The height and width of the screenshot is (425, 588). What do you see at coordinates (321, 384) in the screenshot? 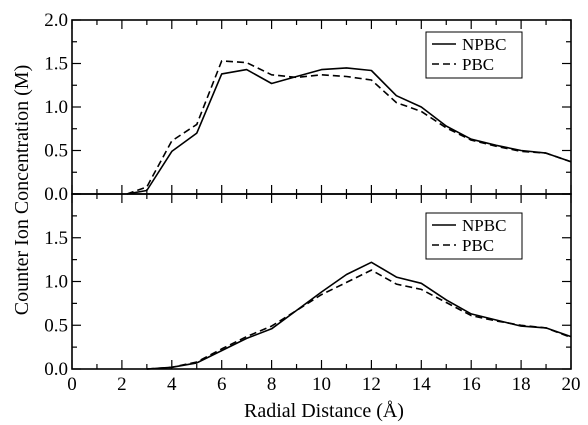
I see `x-tick-label: 10` at bounding box center [321, 384].